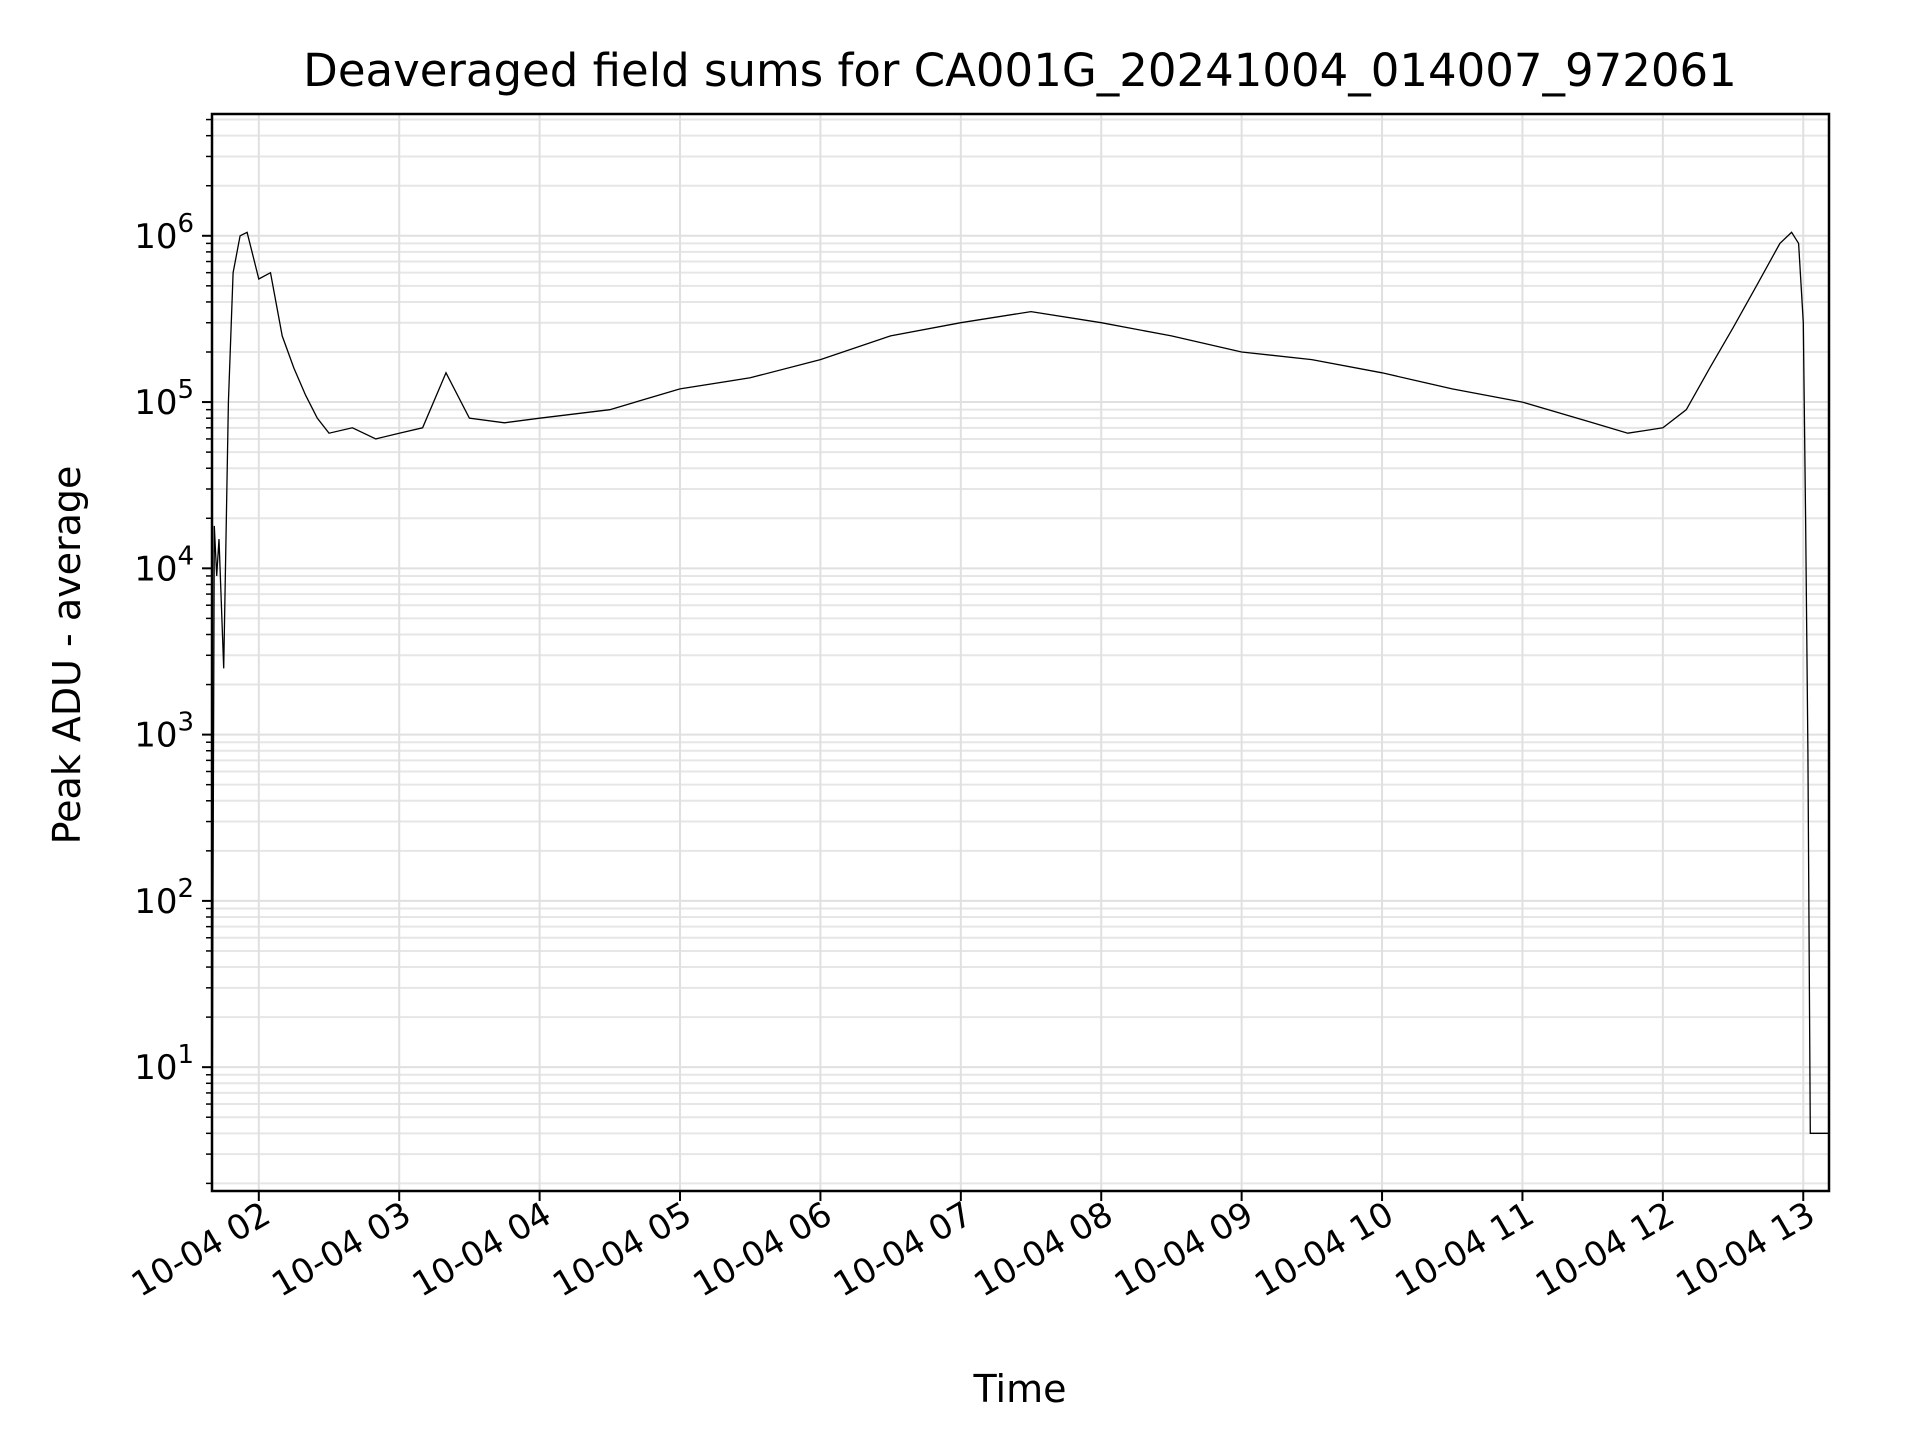 This screenshot has height=1440, width=1920. Describe the element at coordinates (164, 399) in the screenshot. I see `y-tick-label: 10⁵` at that location.